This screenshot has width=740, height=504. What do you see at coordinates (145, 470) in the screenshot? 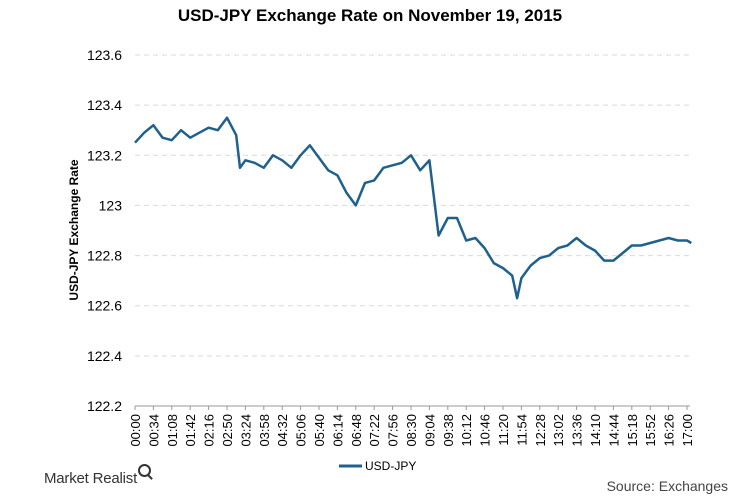
I see `magnifier-icon` at bounding box center [145, 470].